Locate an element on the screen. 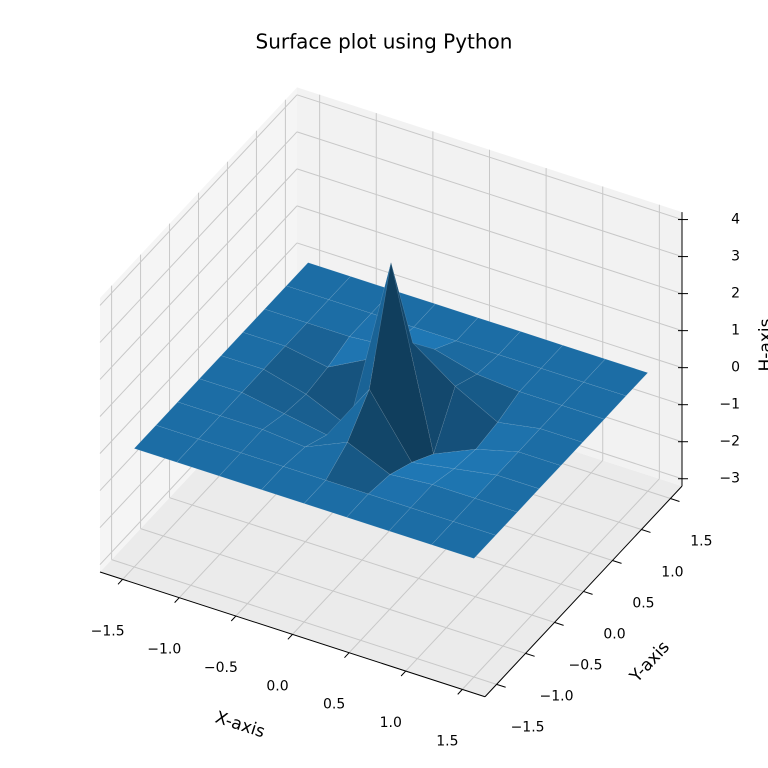 The image size is (768, 768). y-axis is located at coordinates (583, 591).